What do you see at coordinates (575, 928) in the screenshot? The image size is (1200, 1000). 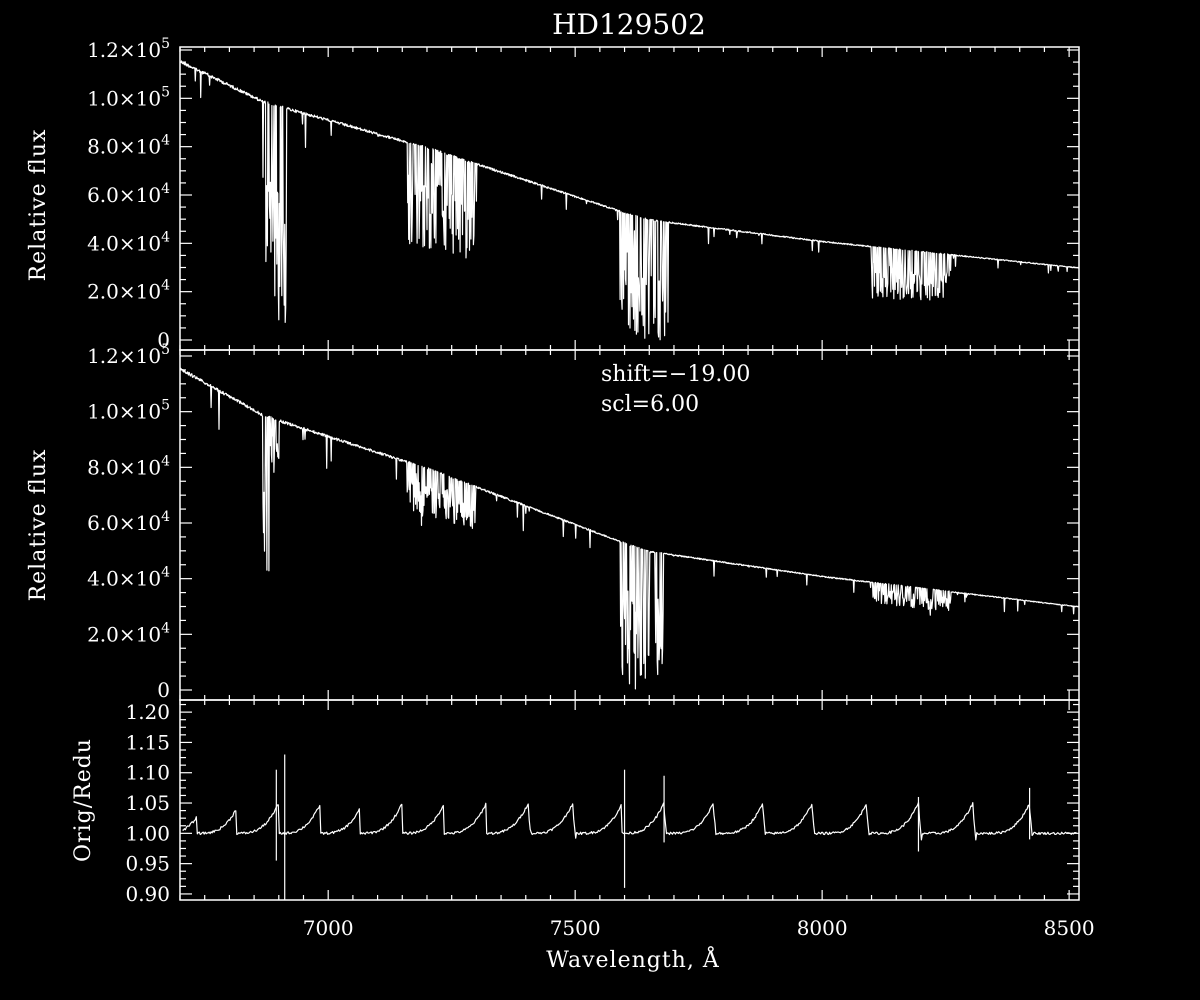 I see `x-tick-label: 7500` at bounding box center [575, 928].